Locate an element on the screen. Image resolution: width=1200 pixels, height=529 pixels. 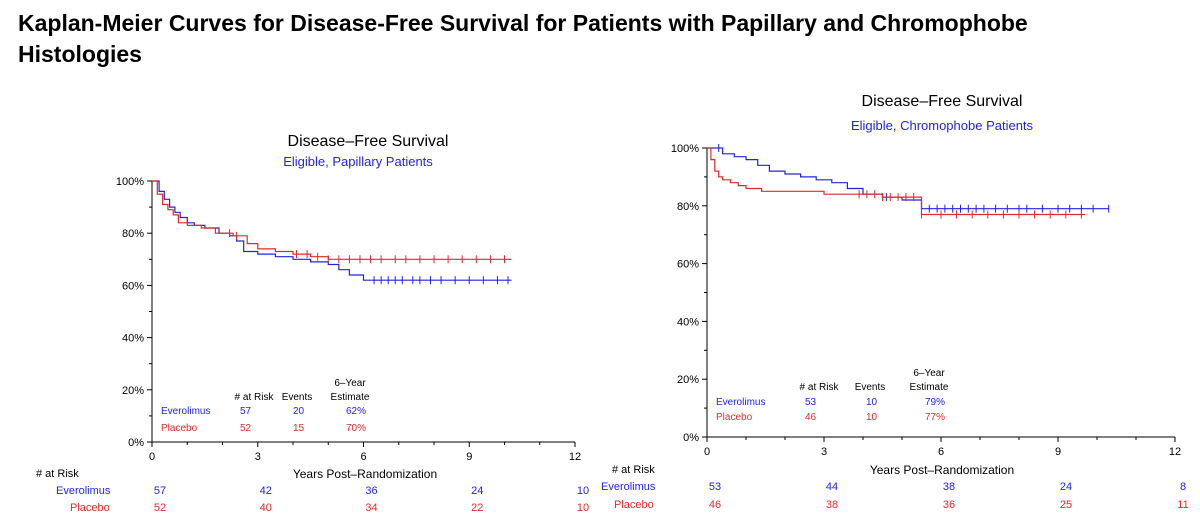
risk-table-value: 34 is located at coordinates (371, 508).